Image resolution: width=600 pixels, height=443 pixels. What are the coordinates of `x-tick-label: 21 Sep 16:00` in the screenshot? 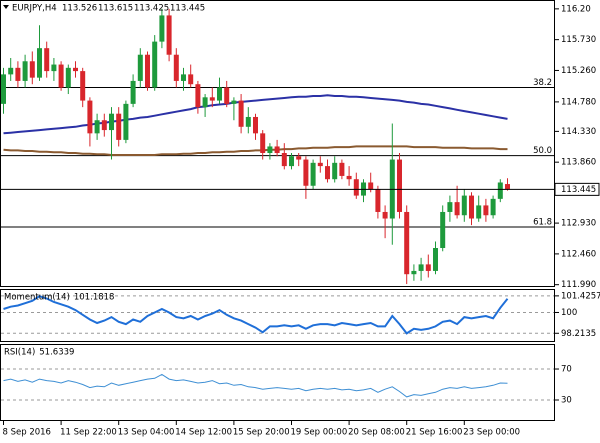 It's located at (434, 433).